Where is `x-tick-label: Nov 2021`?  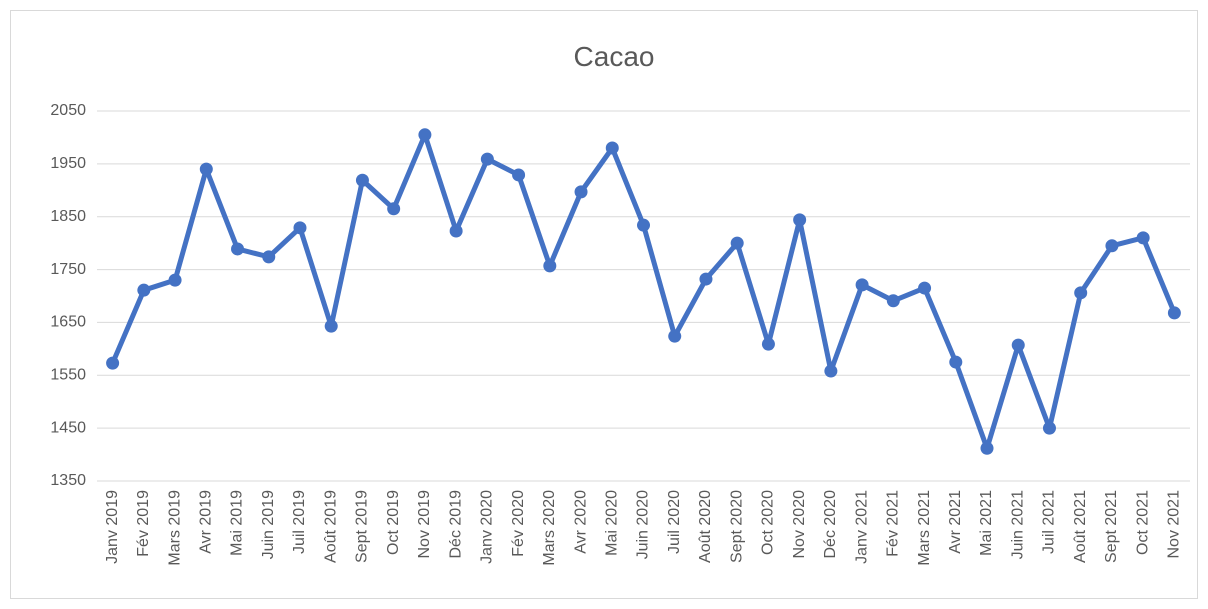
x-tick-label: Nov 2021 is located at coordinates (1174, 524).